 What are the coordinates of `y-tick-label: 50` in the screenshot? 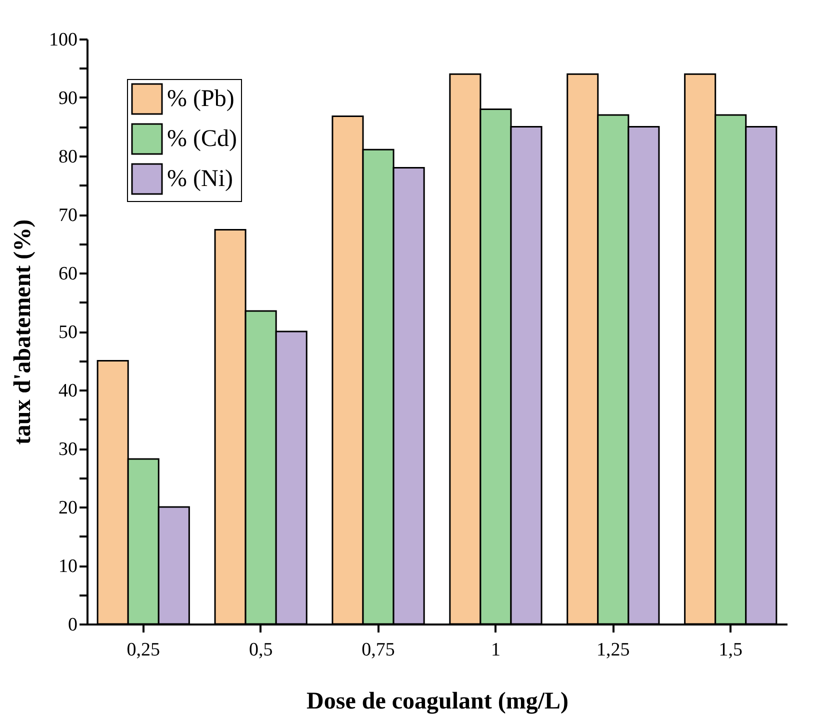 It's located at (68, 332).